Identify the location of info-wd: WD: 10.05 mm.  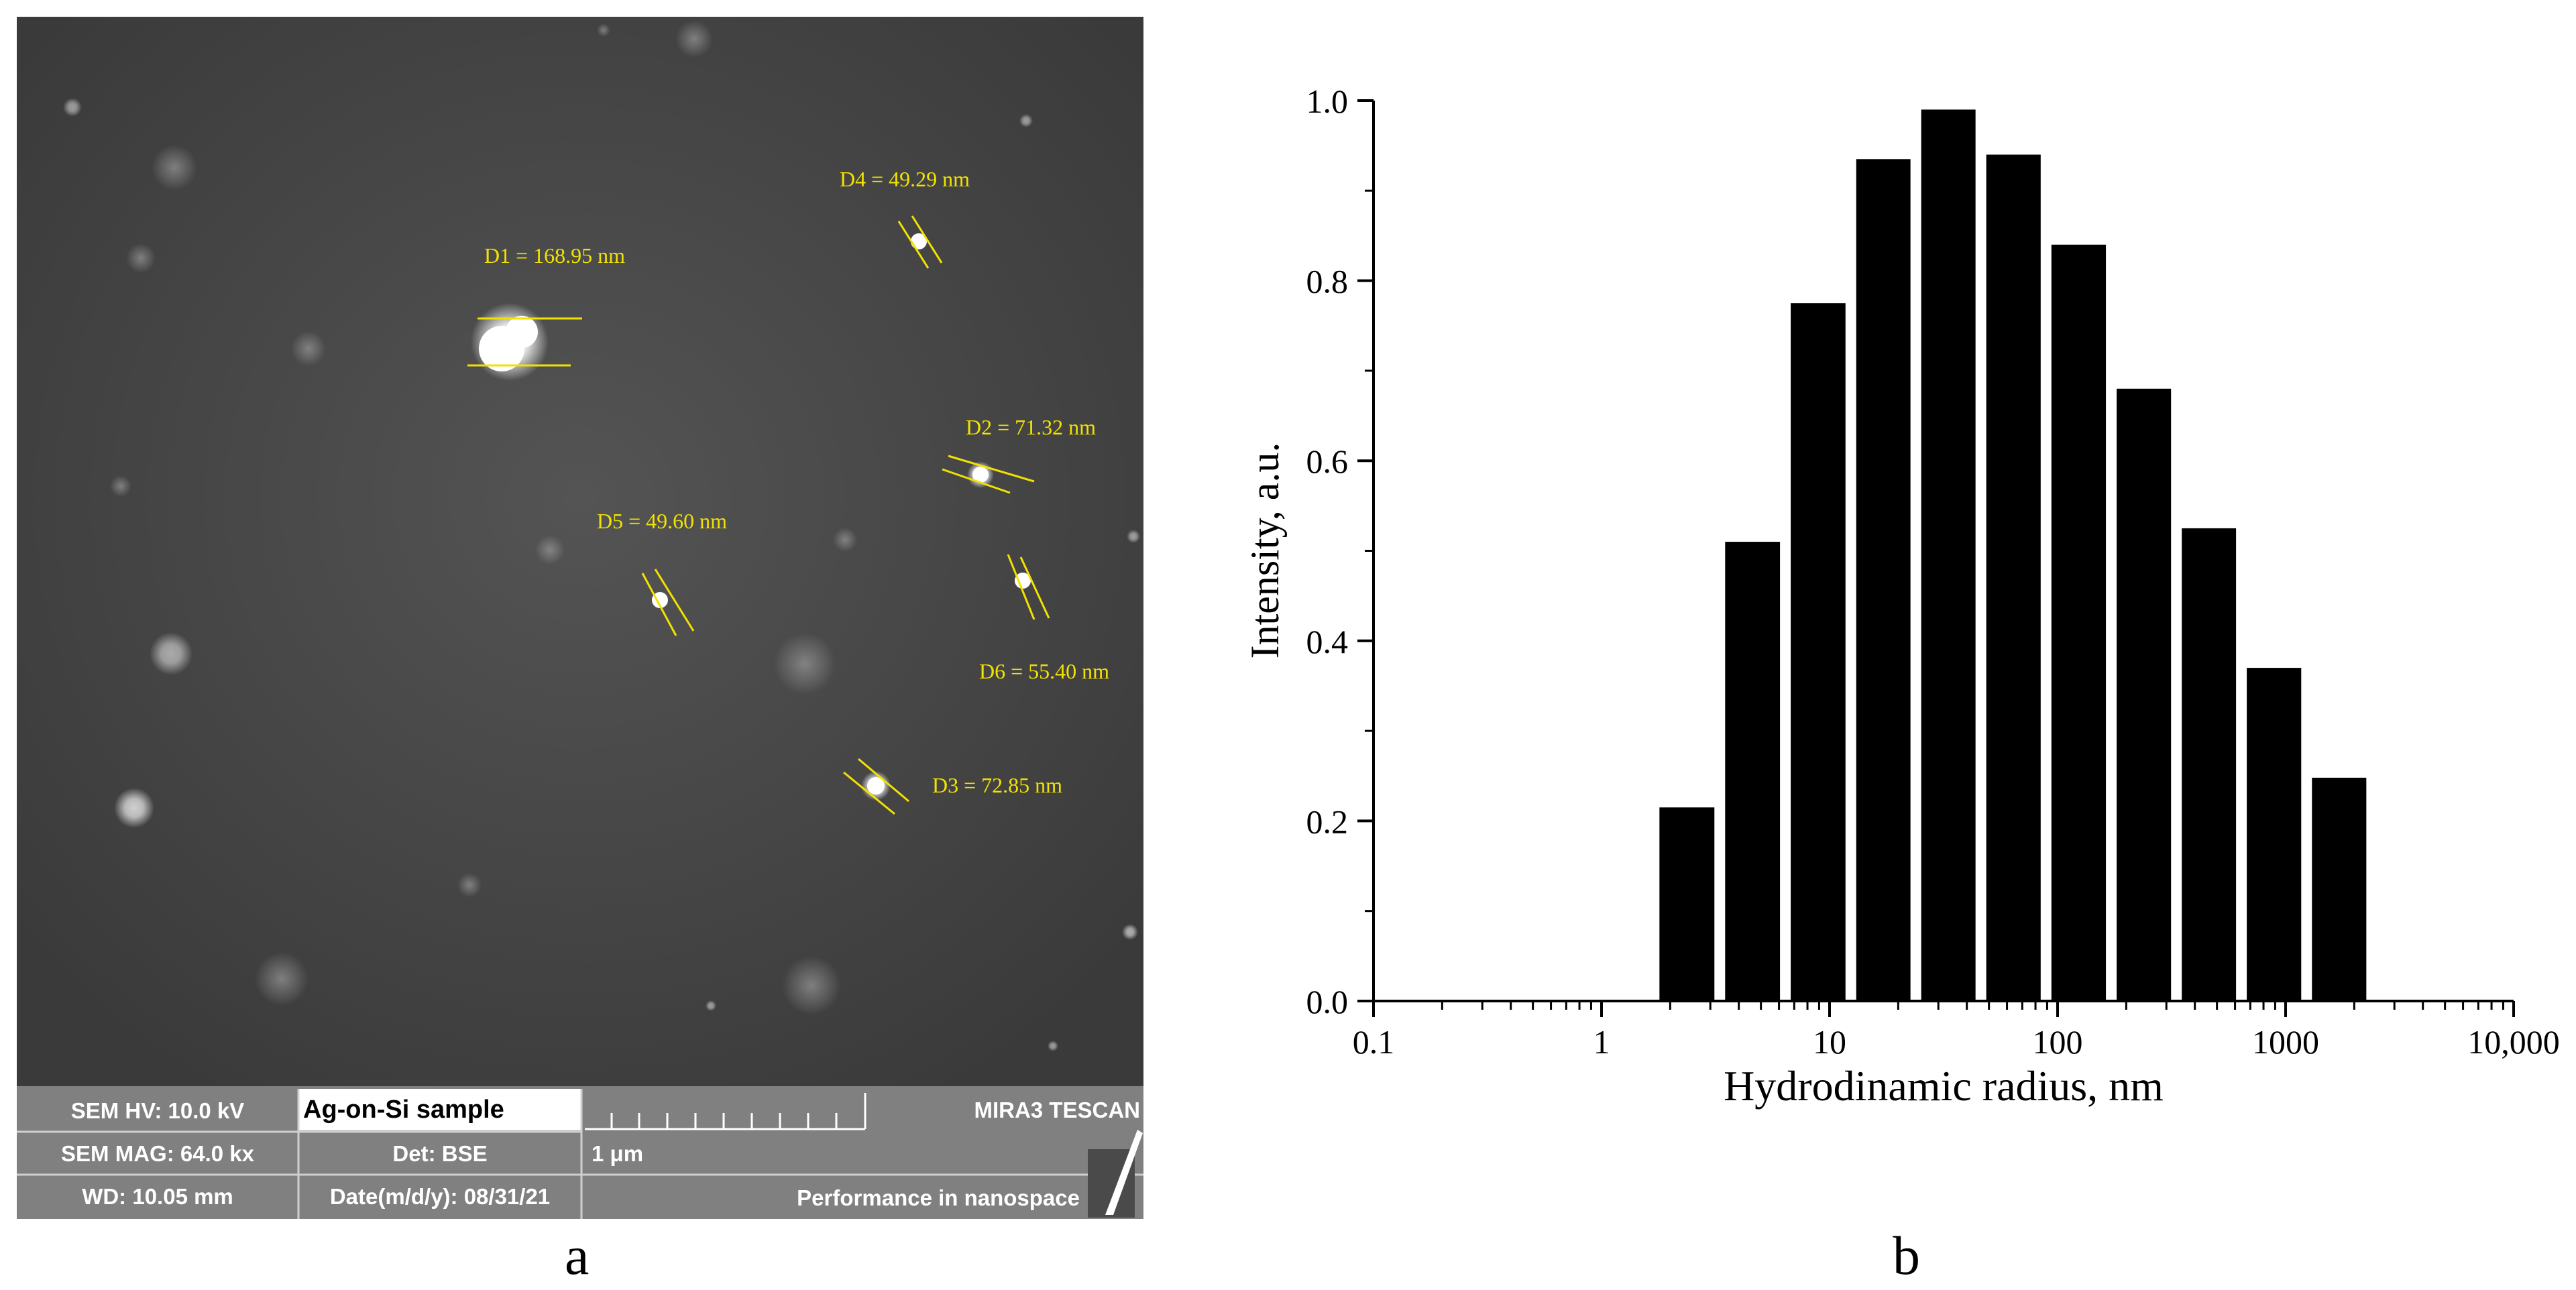
(157, 1196).